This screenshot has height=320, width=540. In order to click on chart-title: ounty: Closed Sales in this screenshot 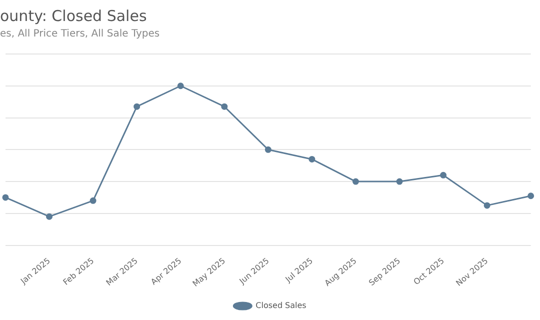, I will do `click(73, 15)`.